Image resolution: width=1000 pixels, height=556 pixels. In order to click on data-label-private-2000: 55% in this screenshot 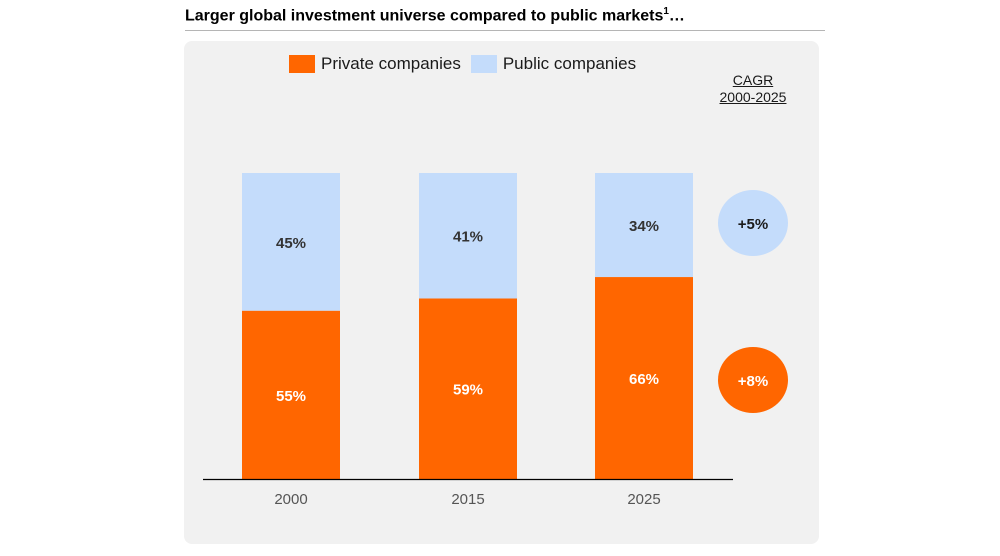, I will do `click(291, 396)`.